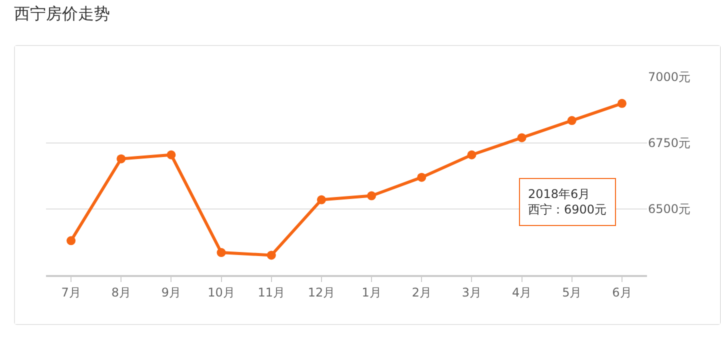  I want to click on x-tick-label: 5月, so click(572, 292).